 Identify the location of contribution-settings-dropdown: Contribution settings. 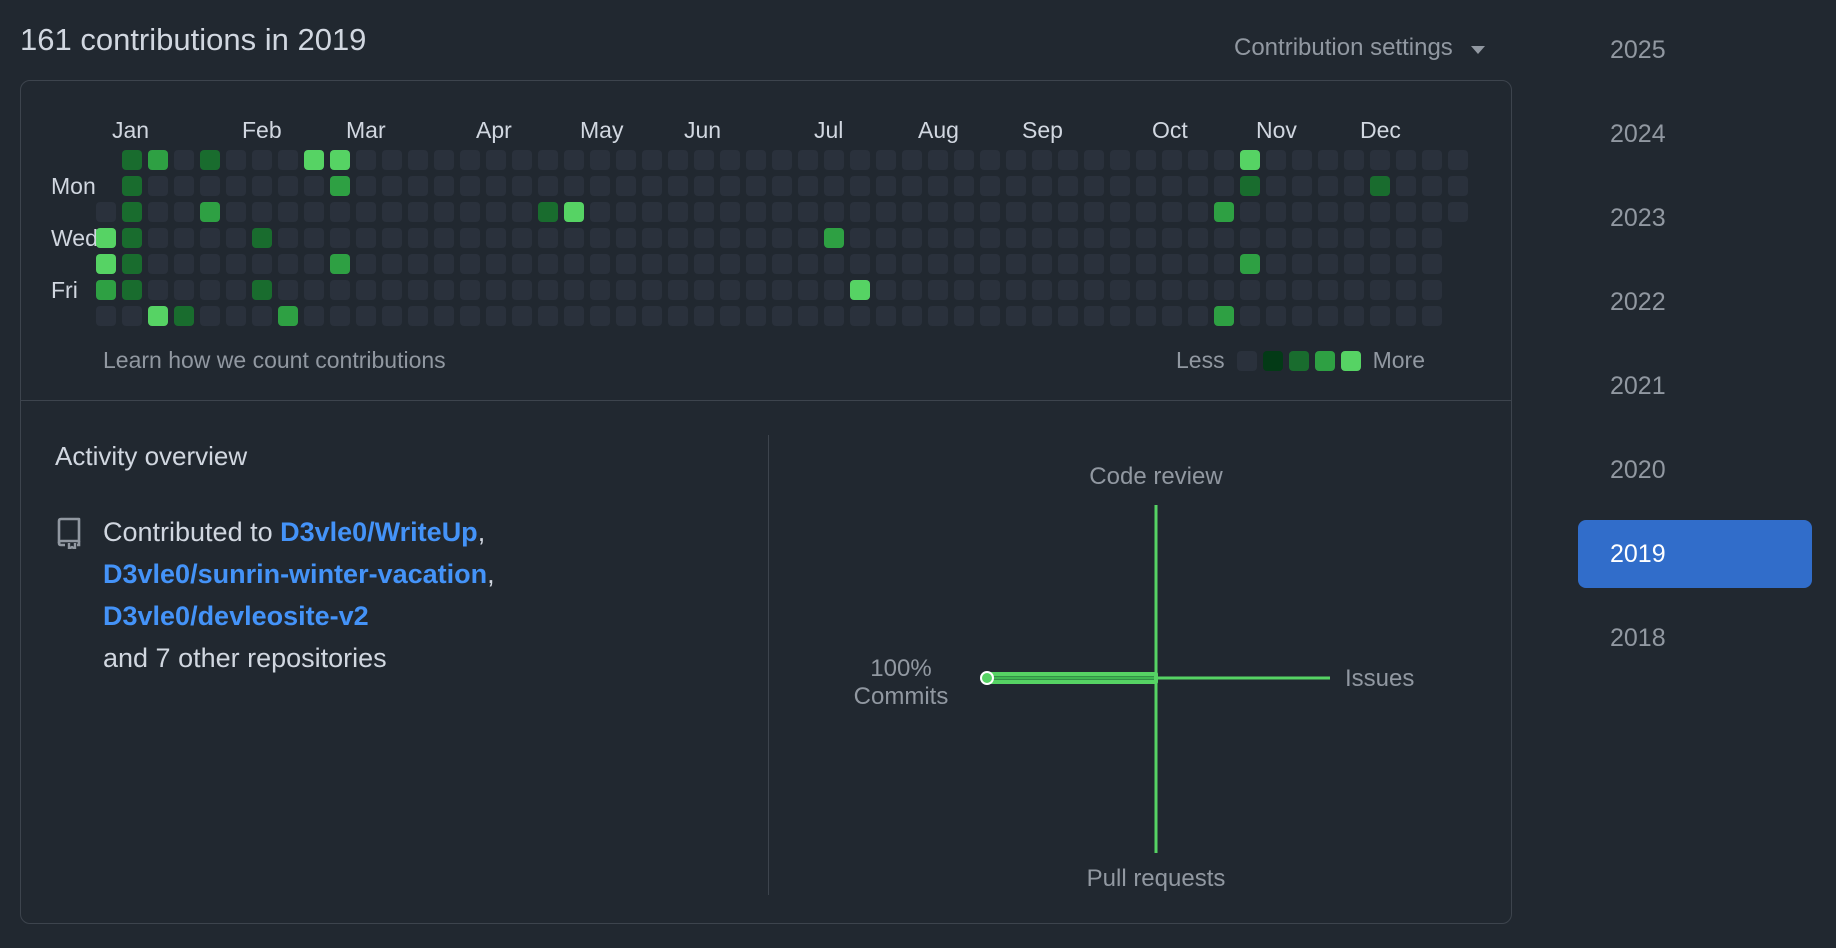
(1359, 48).